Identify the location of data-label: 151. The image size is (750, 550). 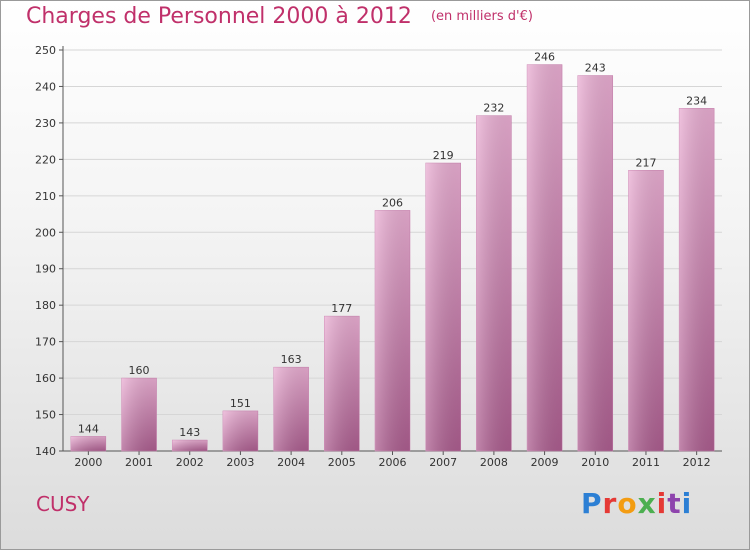
(240, 403).